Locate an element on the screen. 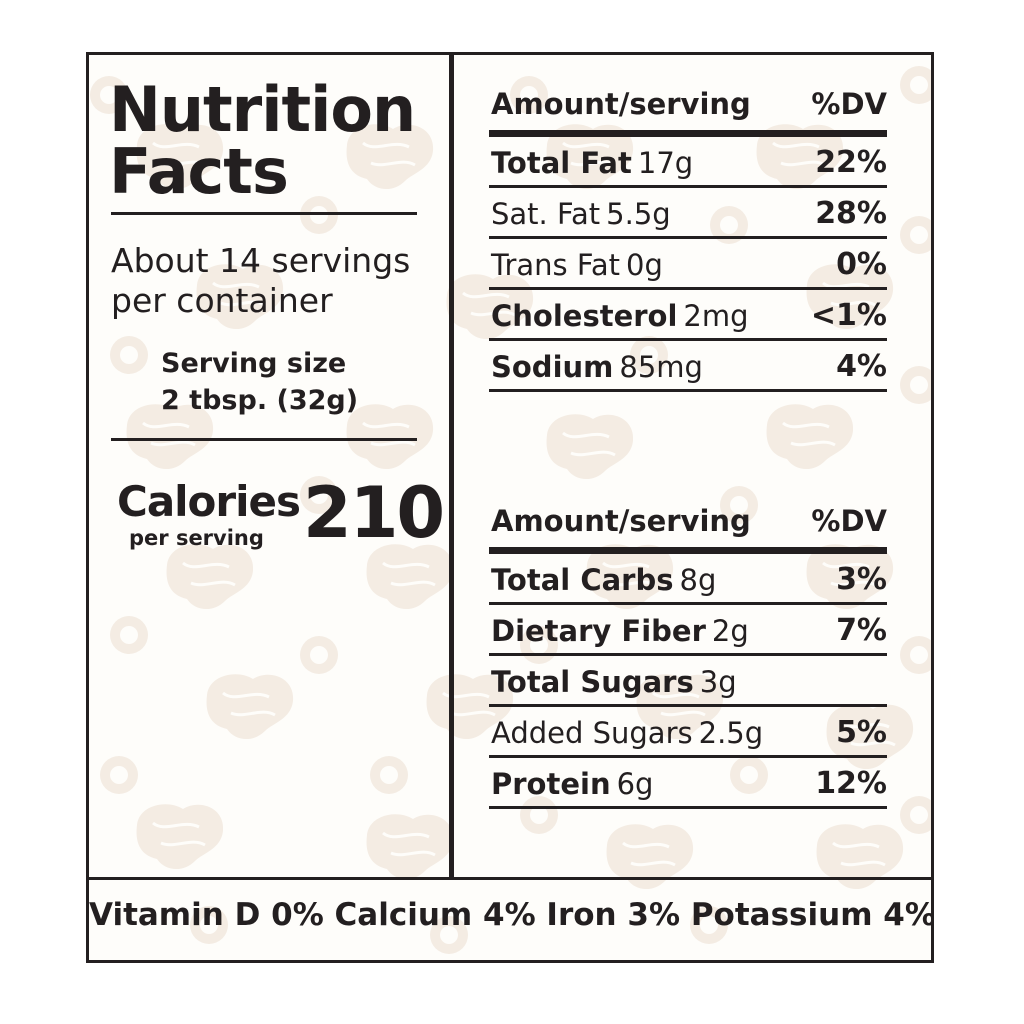 Image resolution: width=1024 pixels, height=1024 pixels. serving-size-label: Serving size is located at coordinates (254, 363).